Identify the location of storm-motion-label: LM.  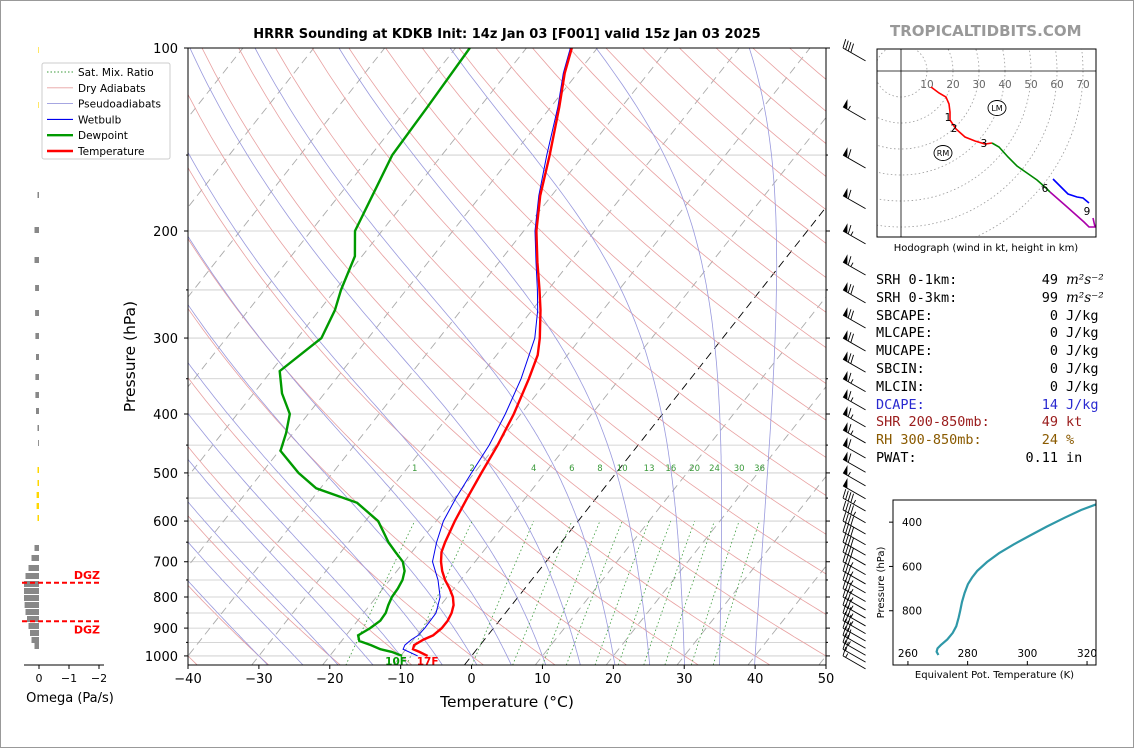
(996, 108).